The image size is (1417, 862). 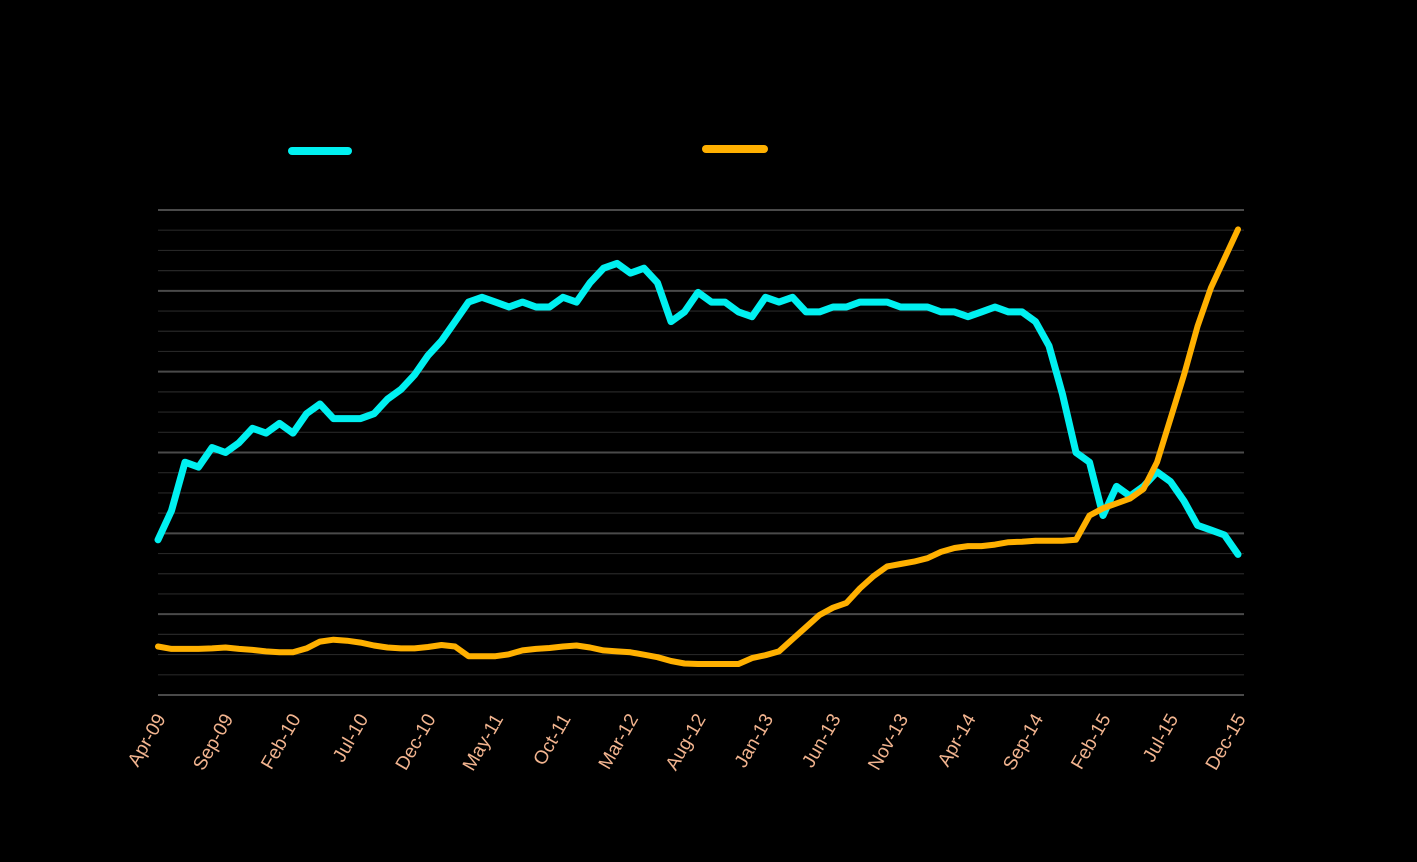 I want to click on legend, so click(x=528, y=150).